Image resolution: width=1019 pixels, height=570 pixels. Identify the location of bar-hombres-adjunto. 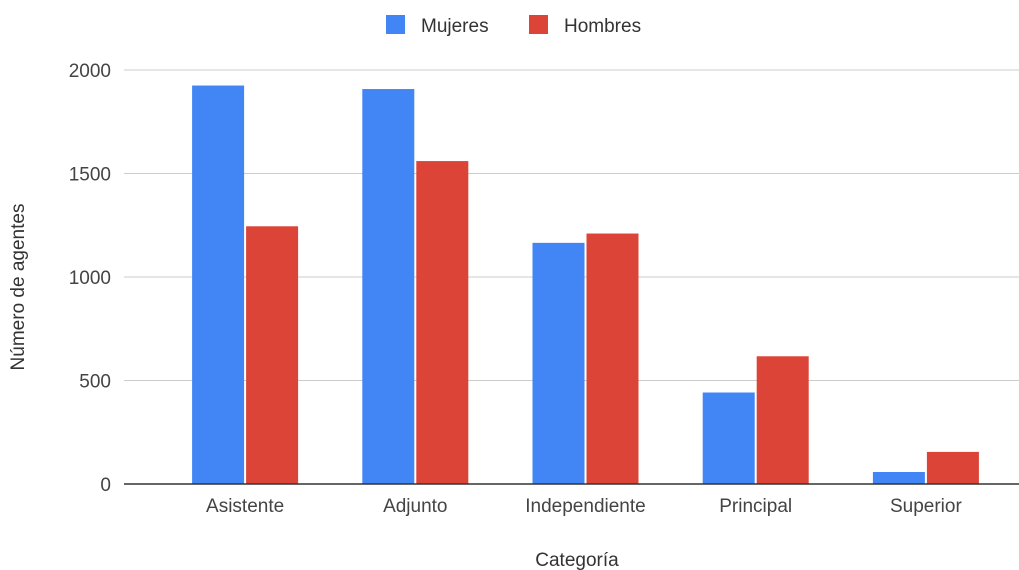
(442, 322).